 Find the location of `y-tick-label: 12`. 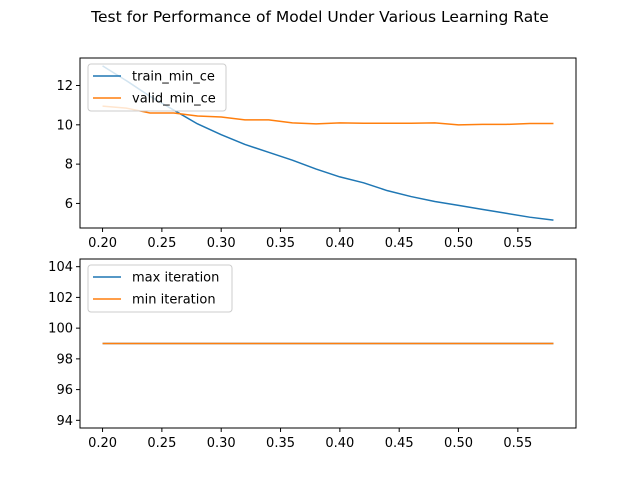

y-tick-label: 12 is located at coordinates (64, 86).